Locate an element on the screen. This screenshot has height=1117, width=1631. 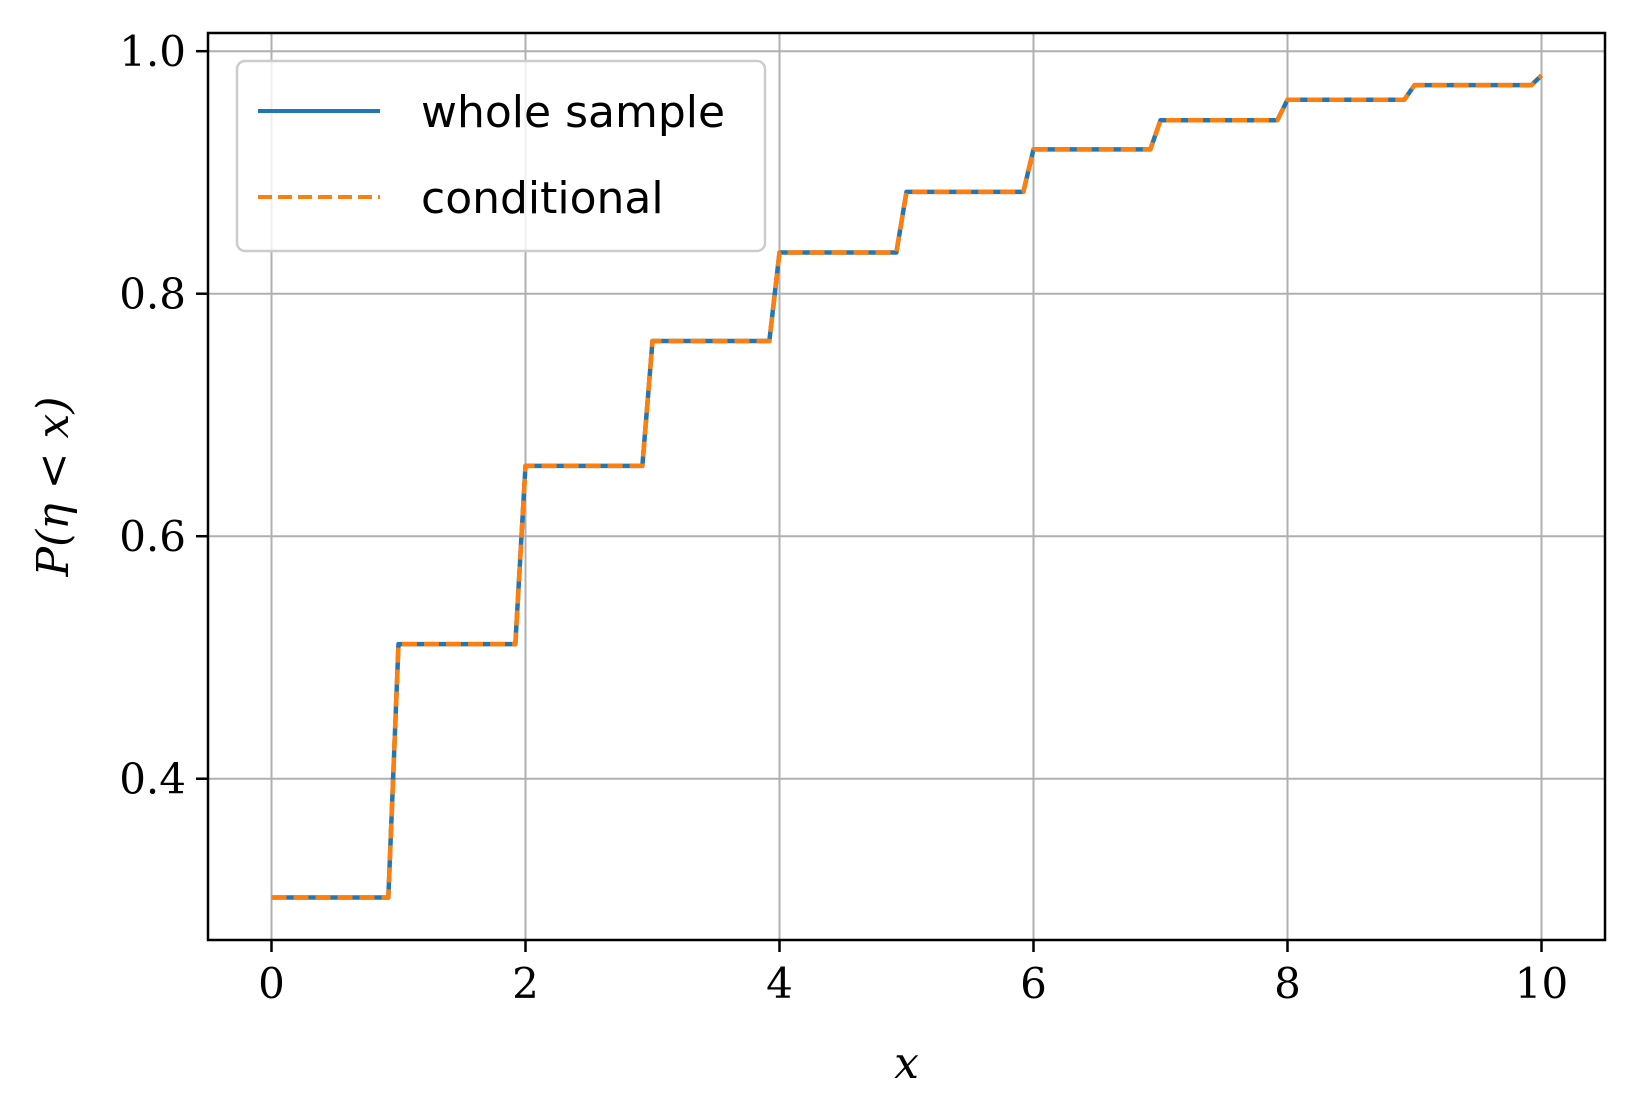
legend-box is located at coordinates (501, 156).